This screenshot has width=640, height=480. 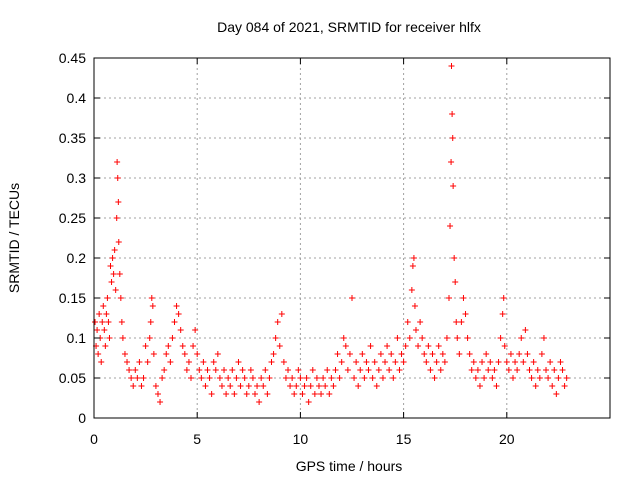 What do you see at coordinates (301, 439) in the screenshot?
I see `x-tick-label: 10` at bounding box center [301, 439].